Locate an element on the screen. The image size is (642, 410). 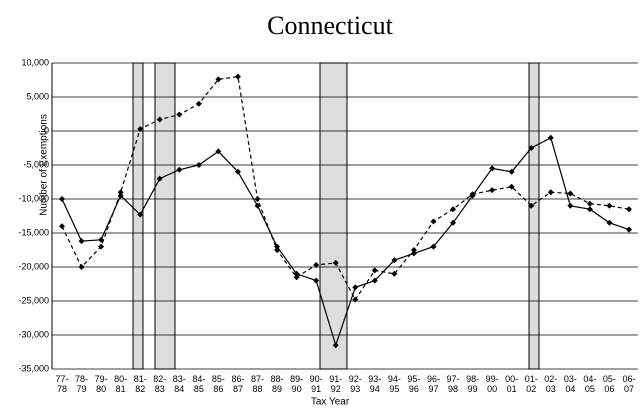
x-tick-label: 00-01 is located at coordinates (512, 384).